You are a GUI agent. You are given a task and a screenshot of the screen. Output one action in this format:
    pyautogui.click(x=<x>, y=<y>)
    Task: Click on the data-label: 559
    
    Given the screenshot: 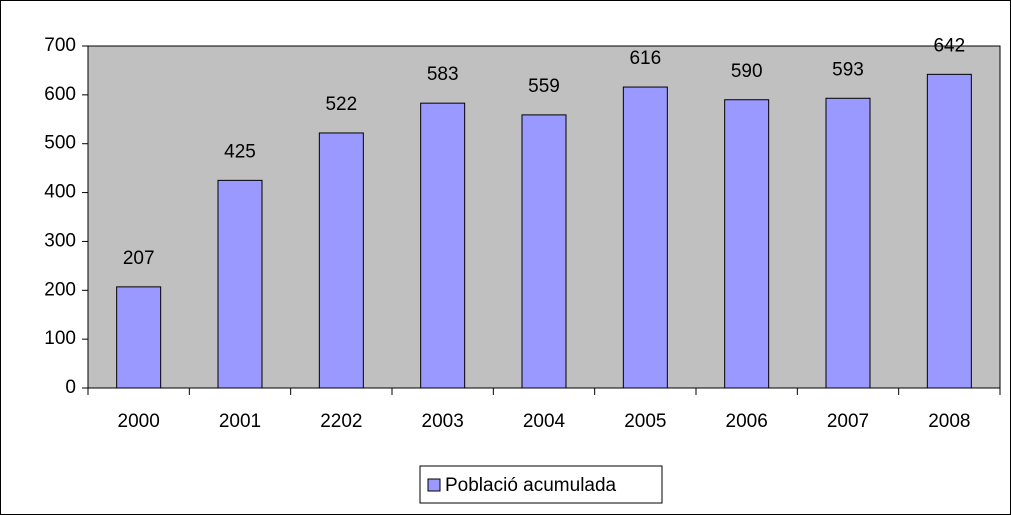 What is the action you would take?
    pyautogui.click(x=544, y=86)
    